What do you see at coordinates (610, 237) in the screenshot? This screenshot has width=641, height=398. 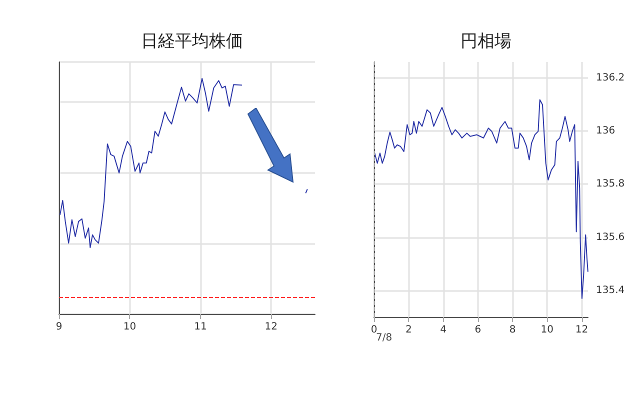 I see `y2-tick-label: 135.6` at bounding box center [610, 237].